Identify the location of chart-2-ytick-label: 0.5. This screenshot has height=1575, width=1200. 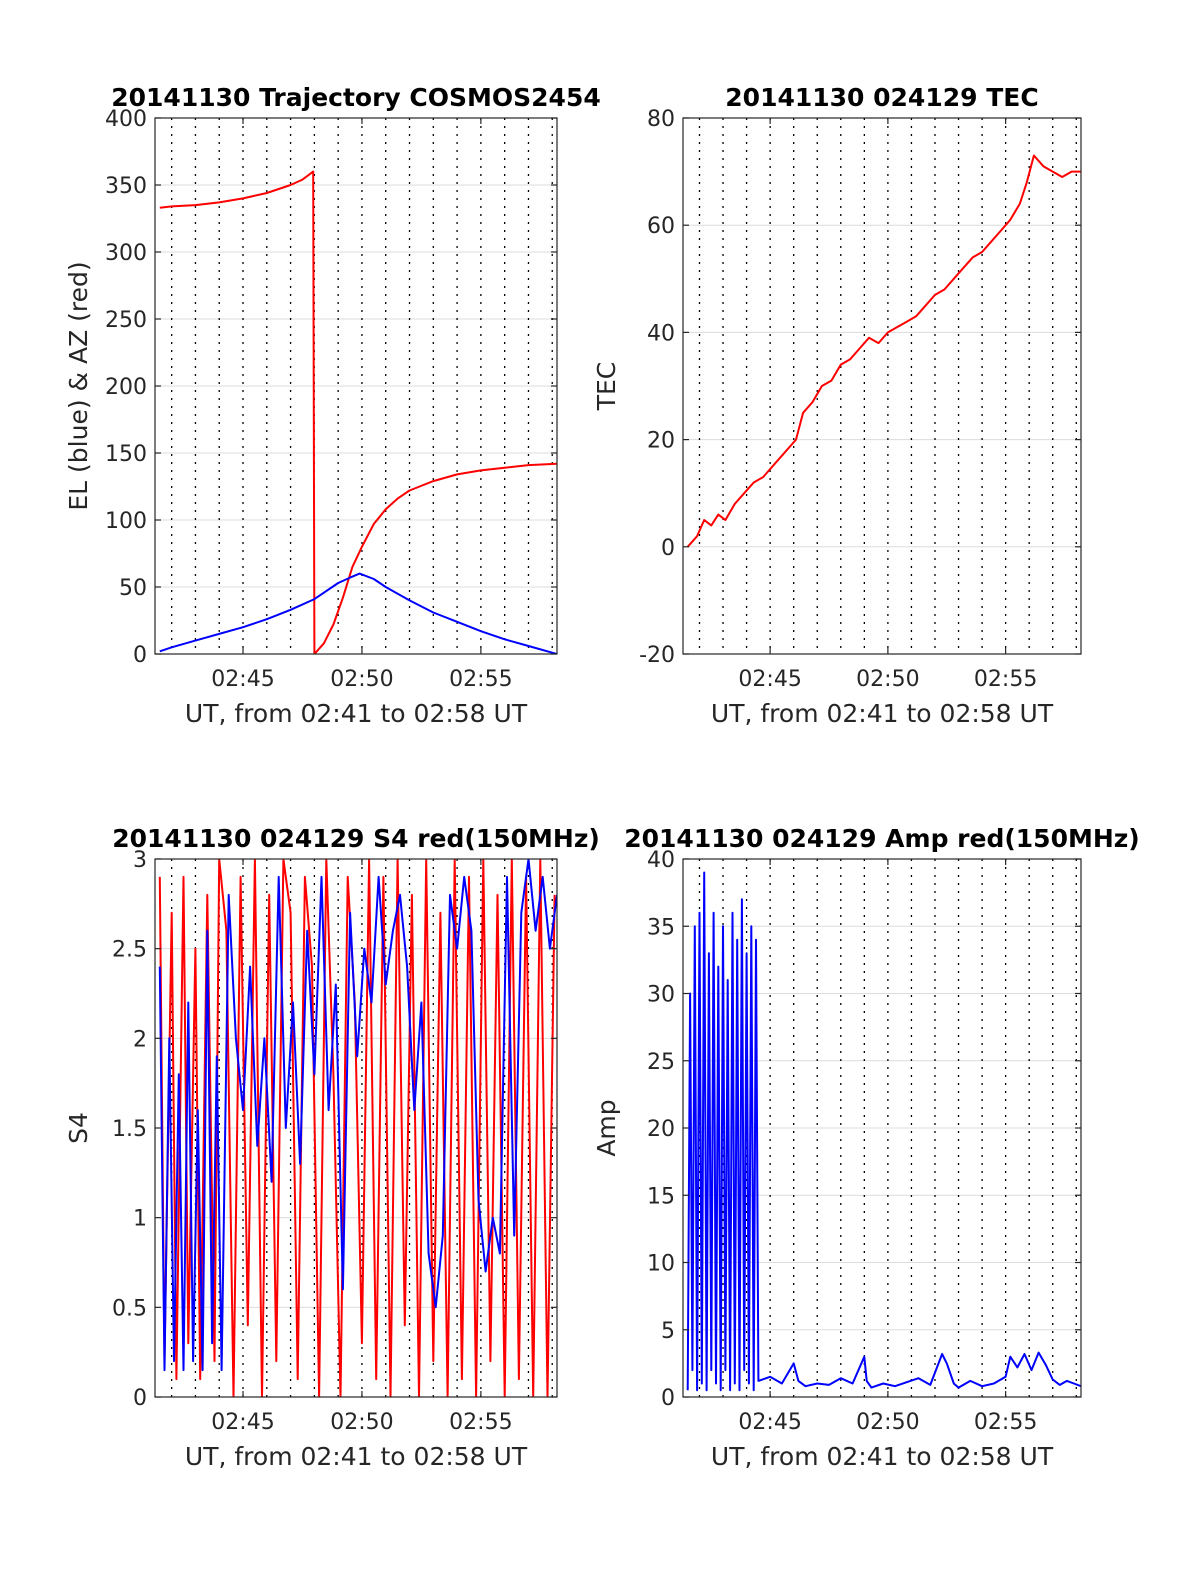
(129, 1308).